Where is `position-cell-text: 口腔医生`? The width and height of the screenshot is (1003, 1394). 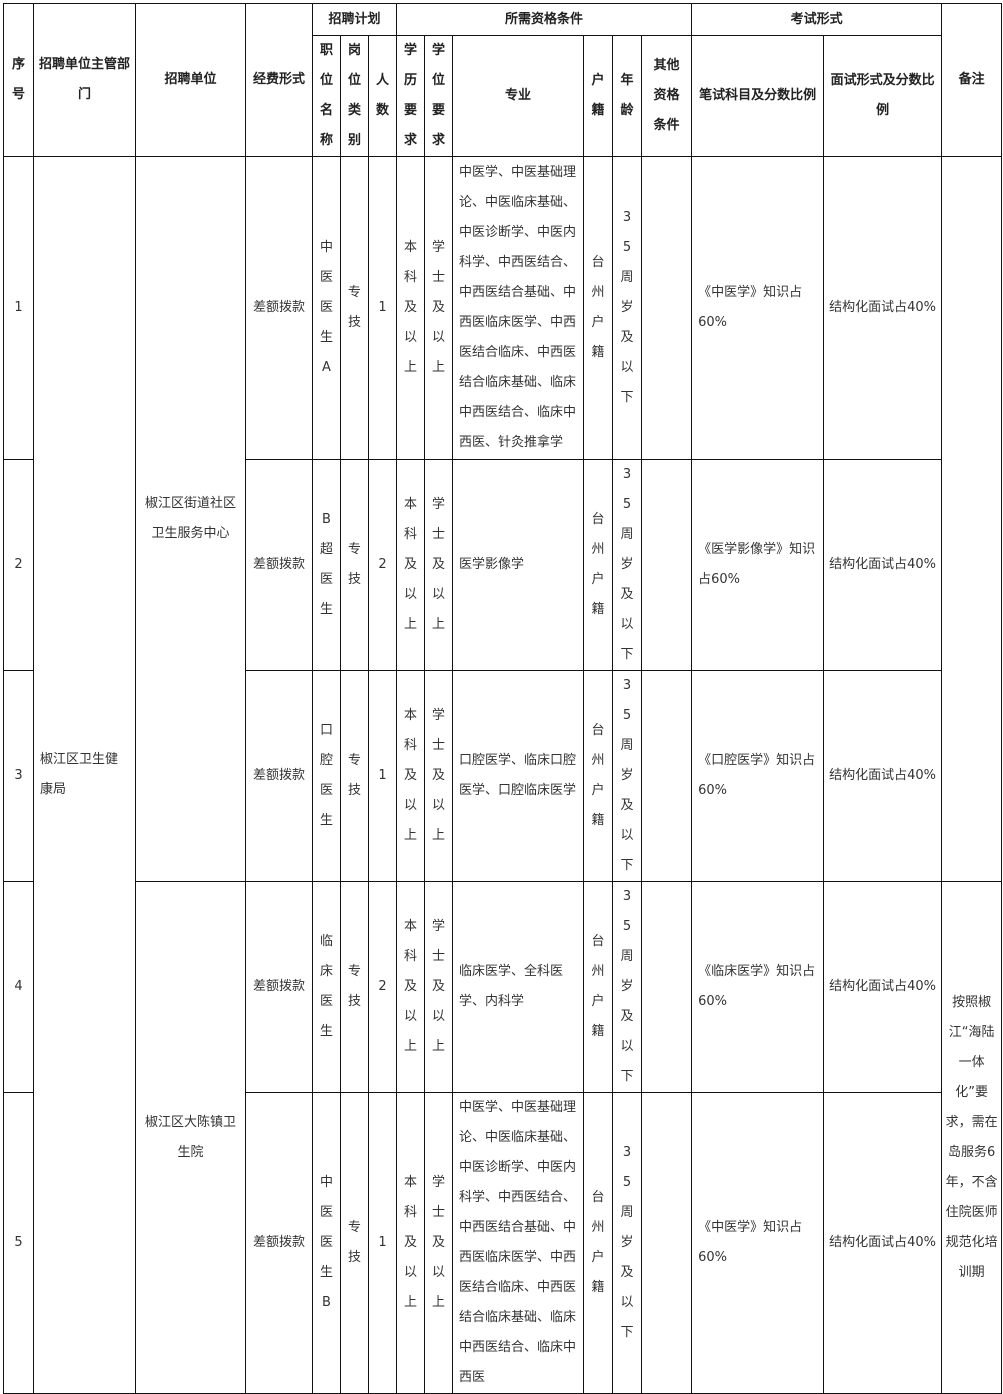
position-cell-text: 口腔医生 is located at coordinates (326, 775).